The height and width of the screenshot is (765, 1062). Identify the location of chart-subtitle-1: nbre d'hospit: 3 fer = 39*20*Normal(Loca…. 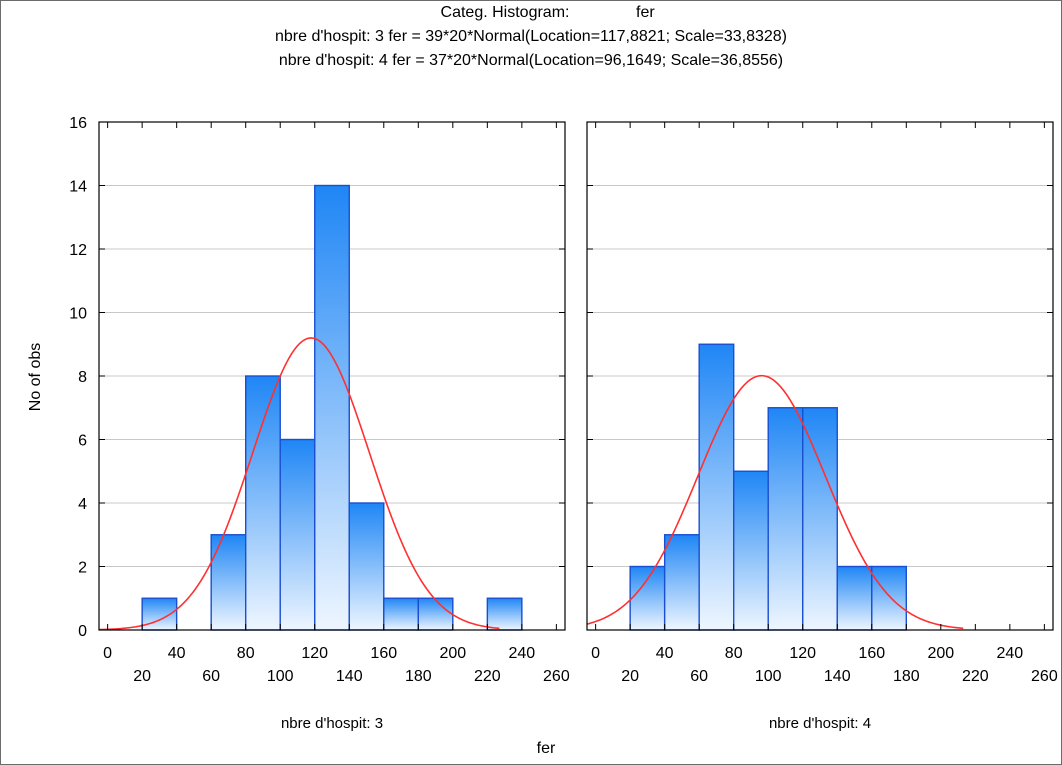
(531, 36).